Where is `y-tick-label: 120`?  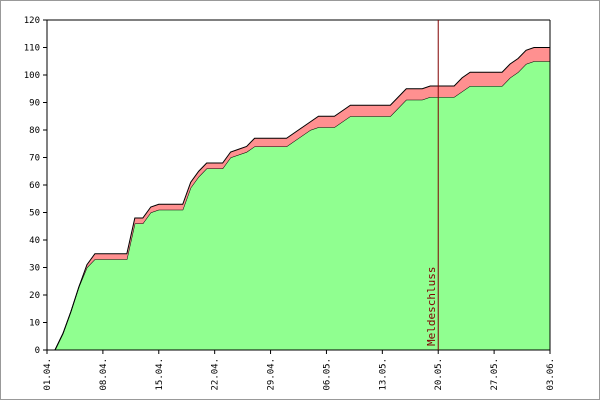 y-tick-label: 120 is located at coordinates (32, 21).